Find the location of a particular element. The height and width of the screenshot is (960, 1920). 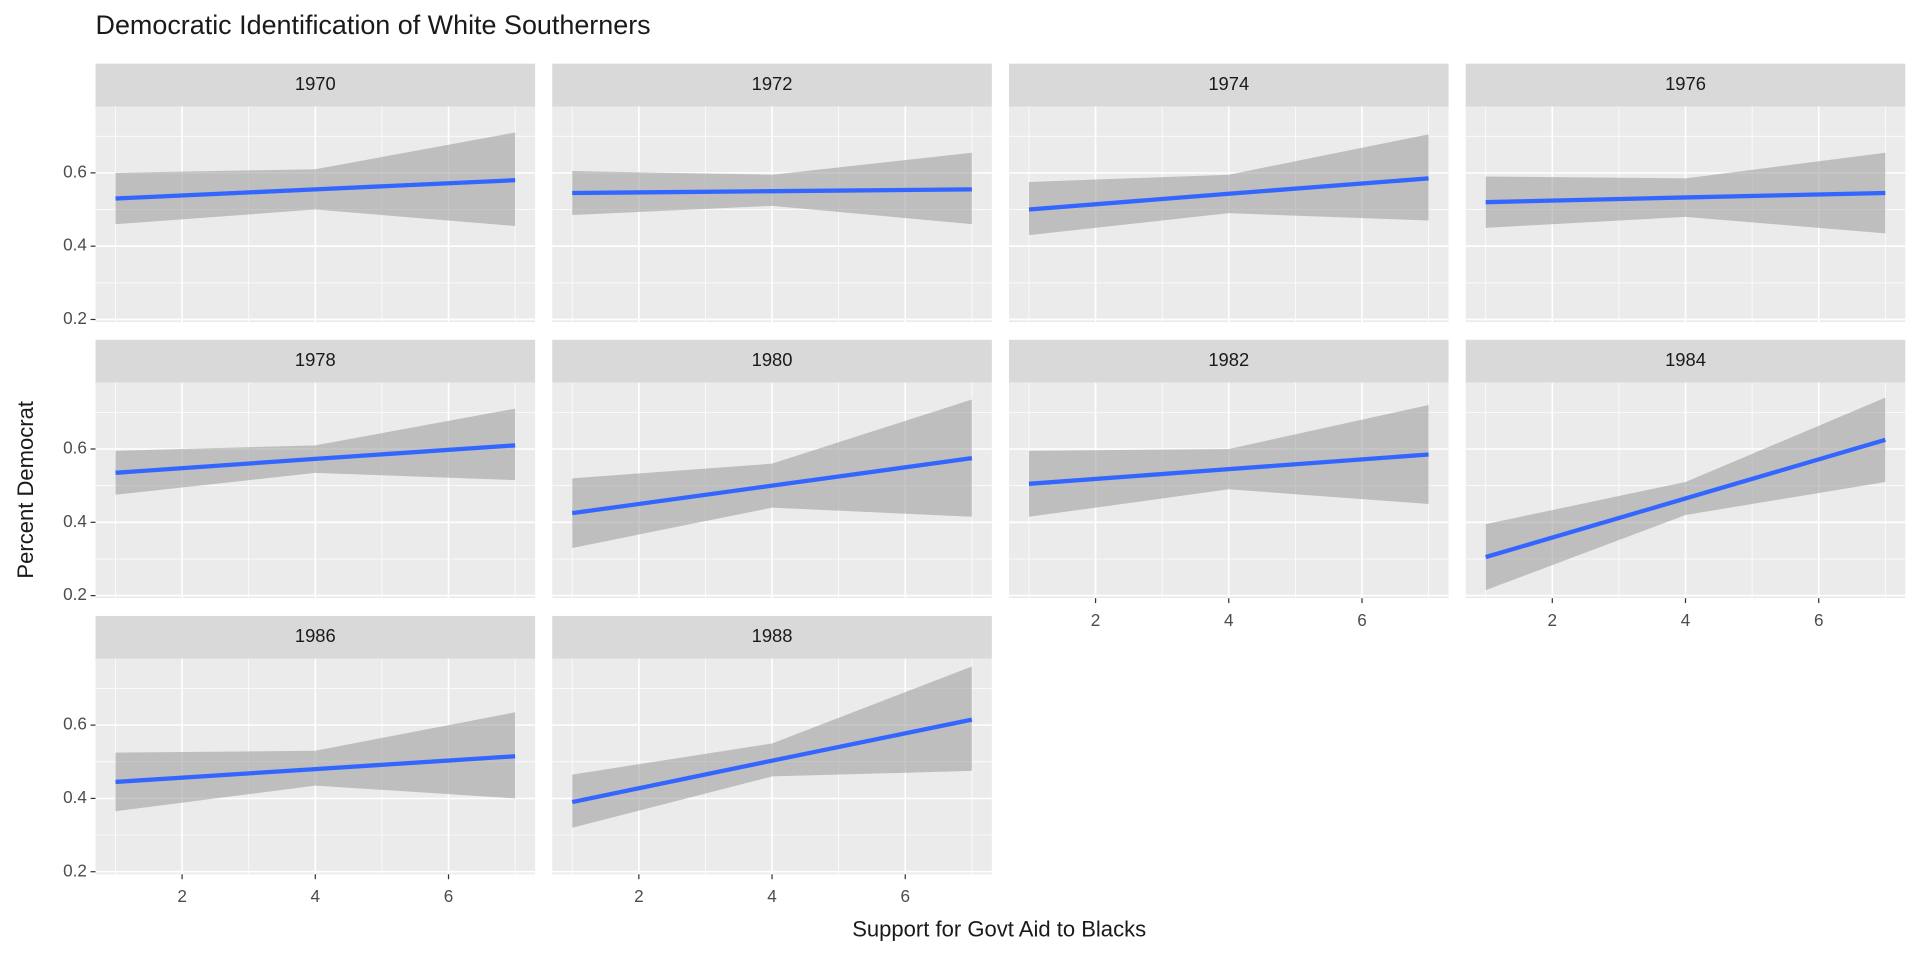

strip-label: 1972 is located at coordinates (772, 83).